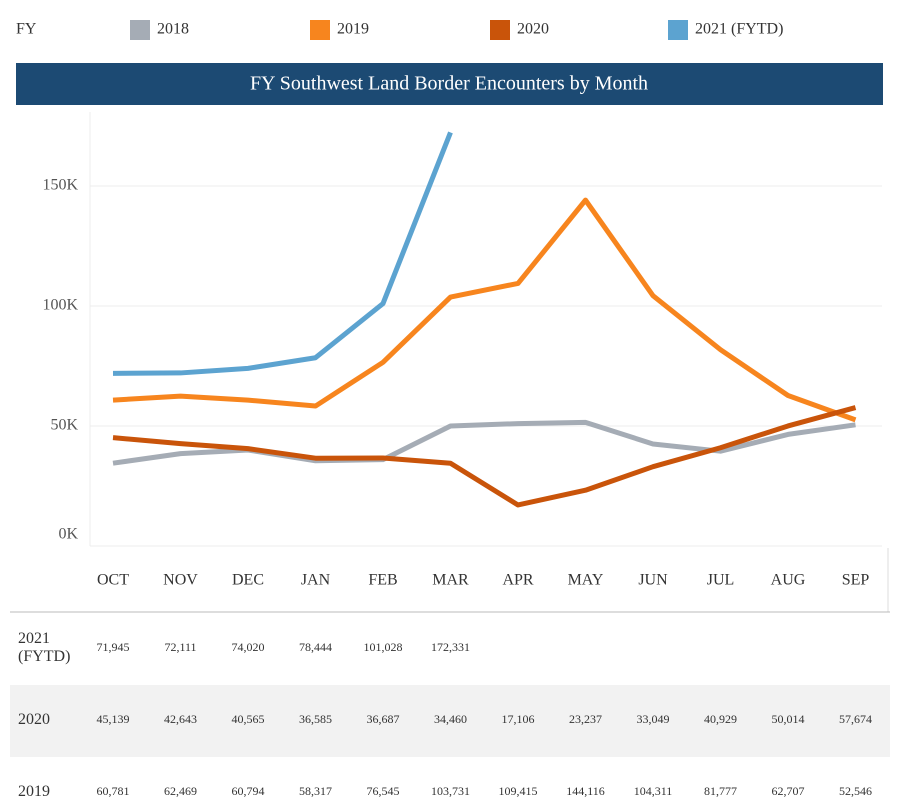 This screenshot has height=805, width=916. Describe the element at coordinates (653, 719) in the screenshot. I see `table-cell: 33,049` at that location.